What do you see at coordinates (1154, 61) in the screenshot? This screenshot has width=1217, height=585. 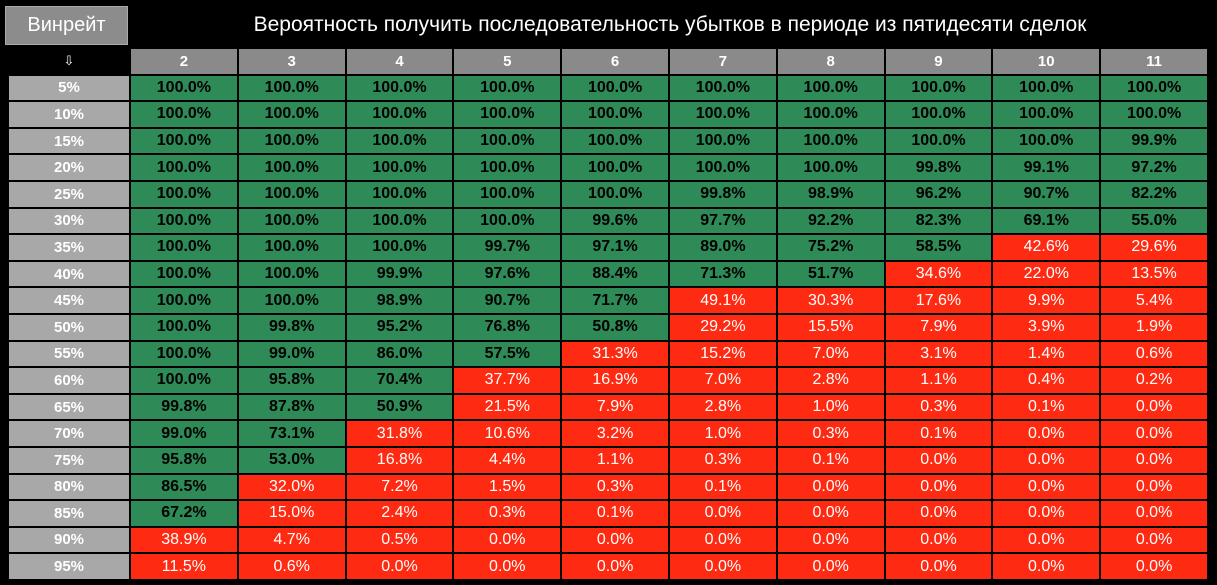 I see `column-header-11: 11` at bounding box center [1154, 61].